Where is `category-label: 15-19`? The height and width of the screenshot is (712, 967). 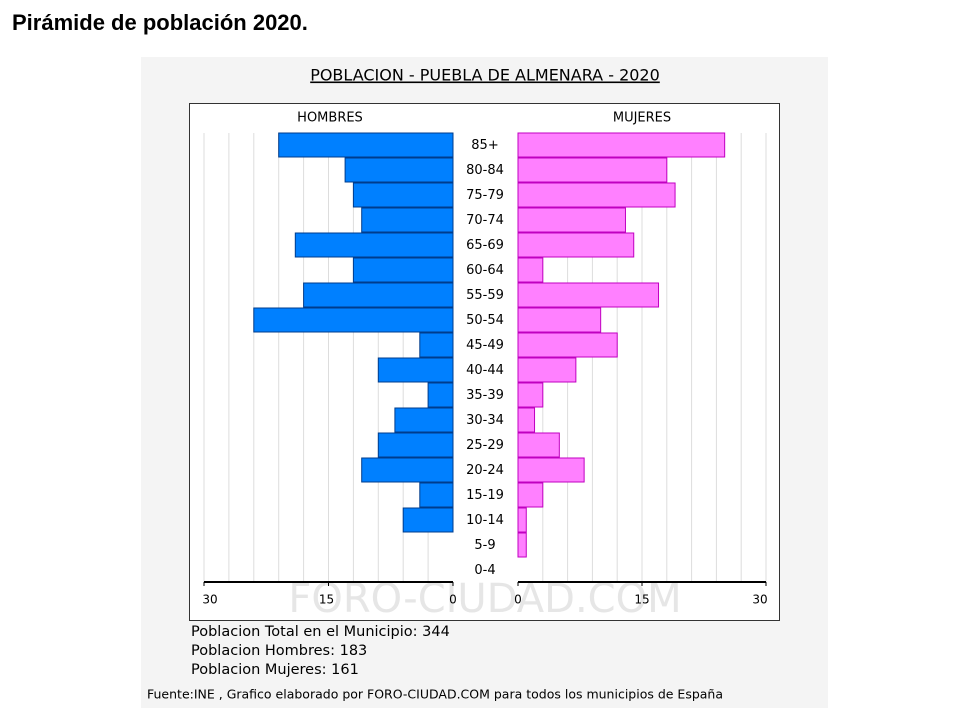 category-label: 15-19 is located at coordinates (485, 495).